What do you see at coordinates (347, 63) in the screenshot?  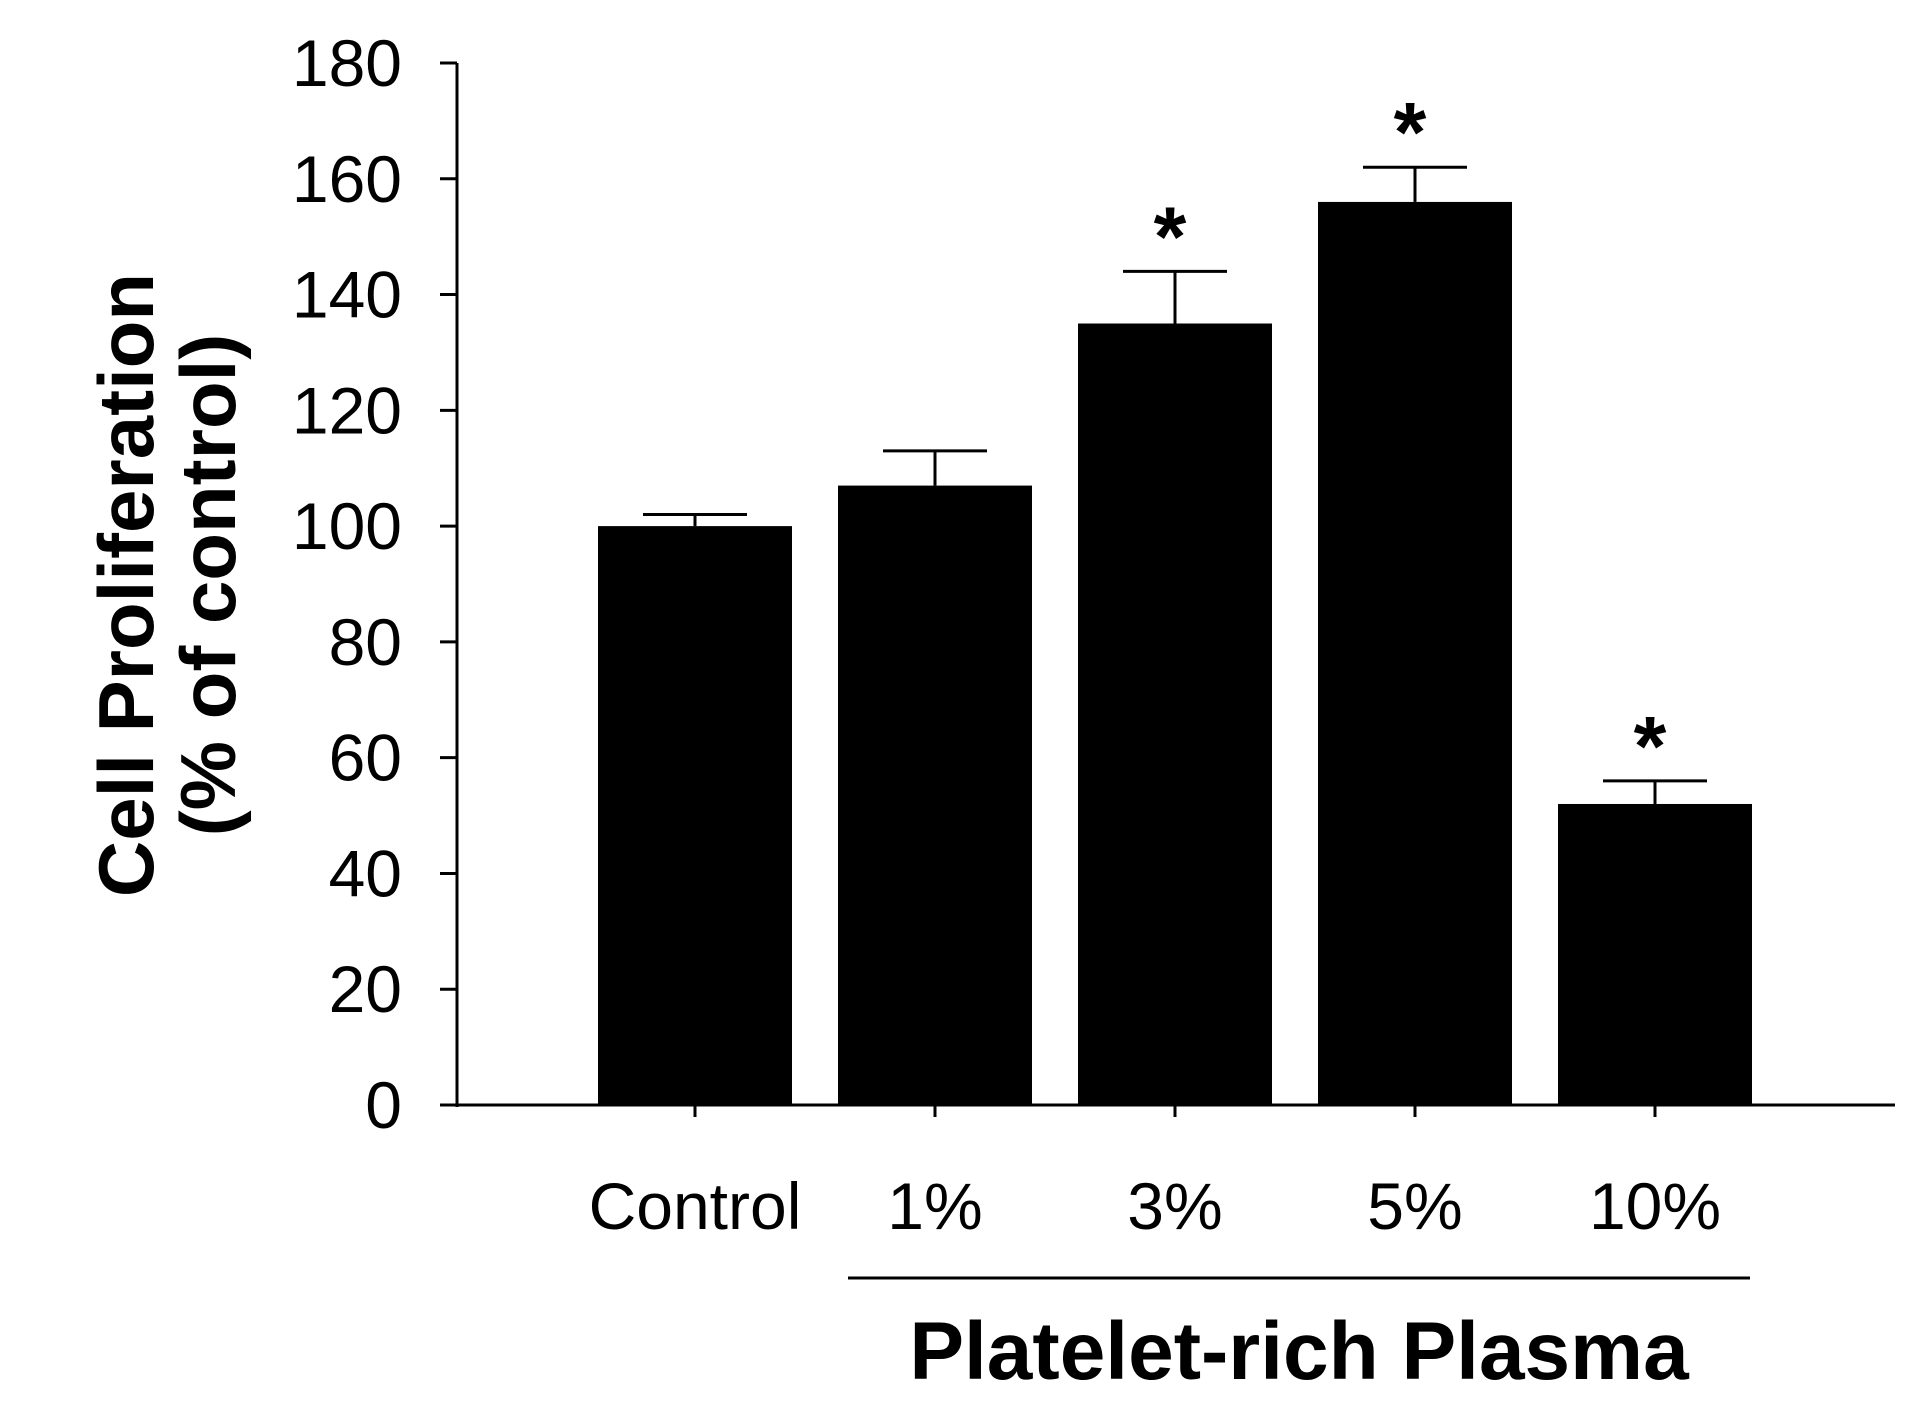 I see `y-tick-label-9: 180` at bounding box center [347, 63].